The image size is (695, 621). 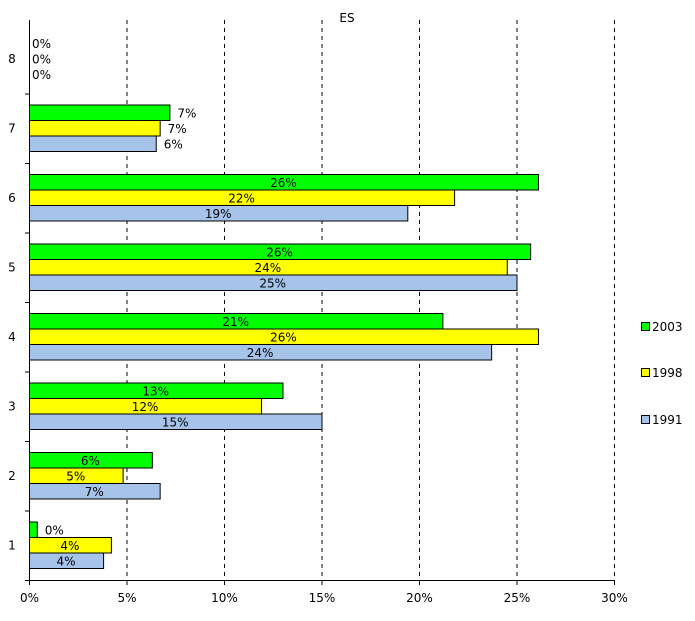 I want to click on data-label-1998: 24%, so click(x=268, y=268).